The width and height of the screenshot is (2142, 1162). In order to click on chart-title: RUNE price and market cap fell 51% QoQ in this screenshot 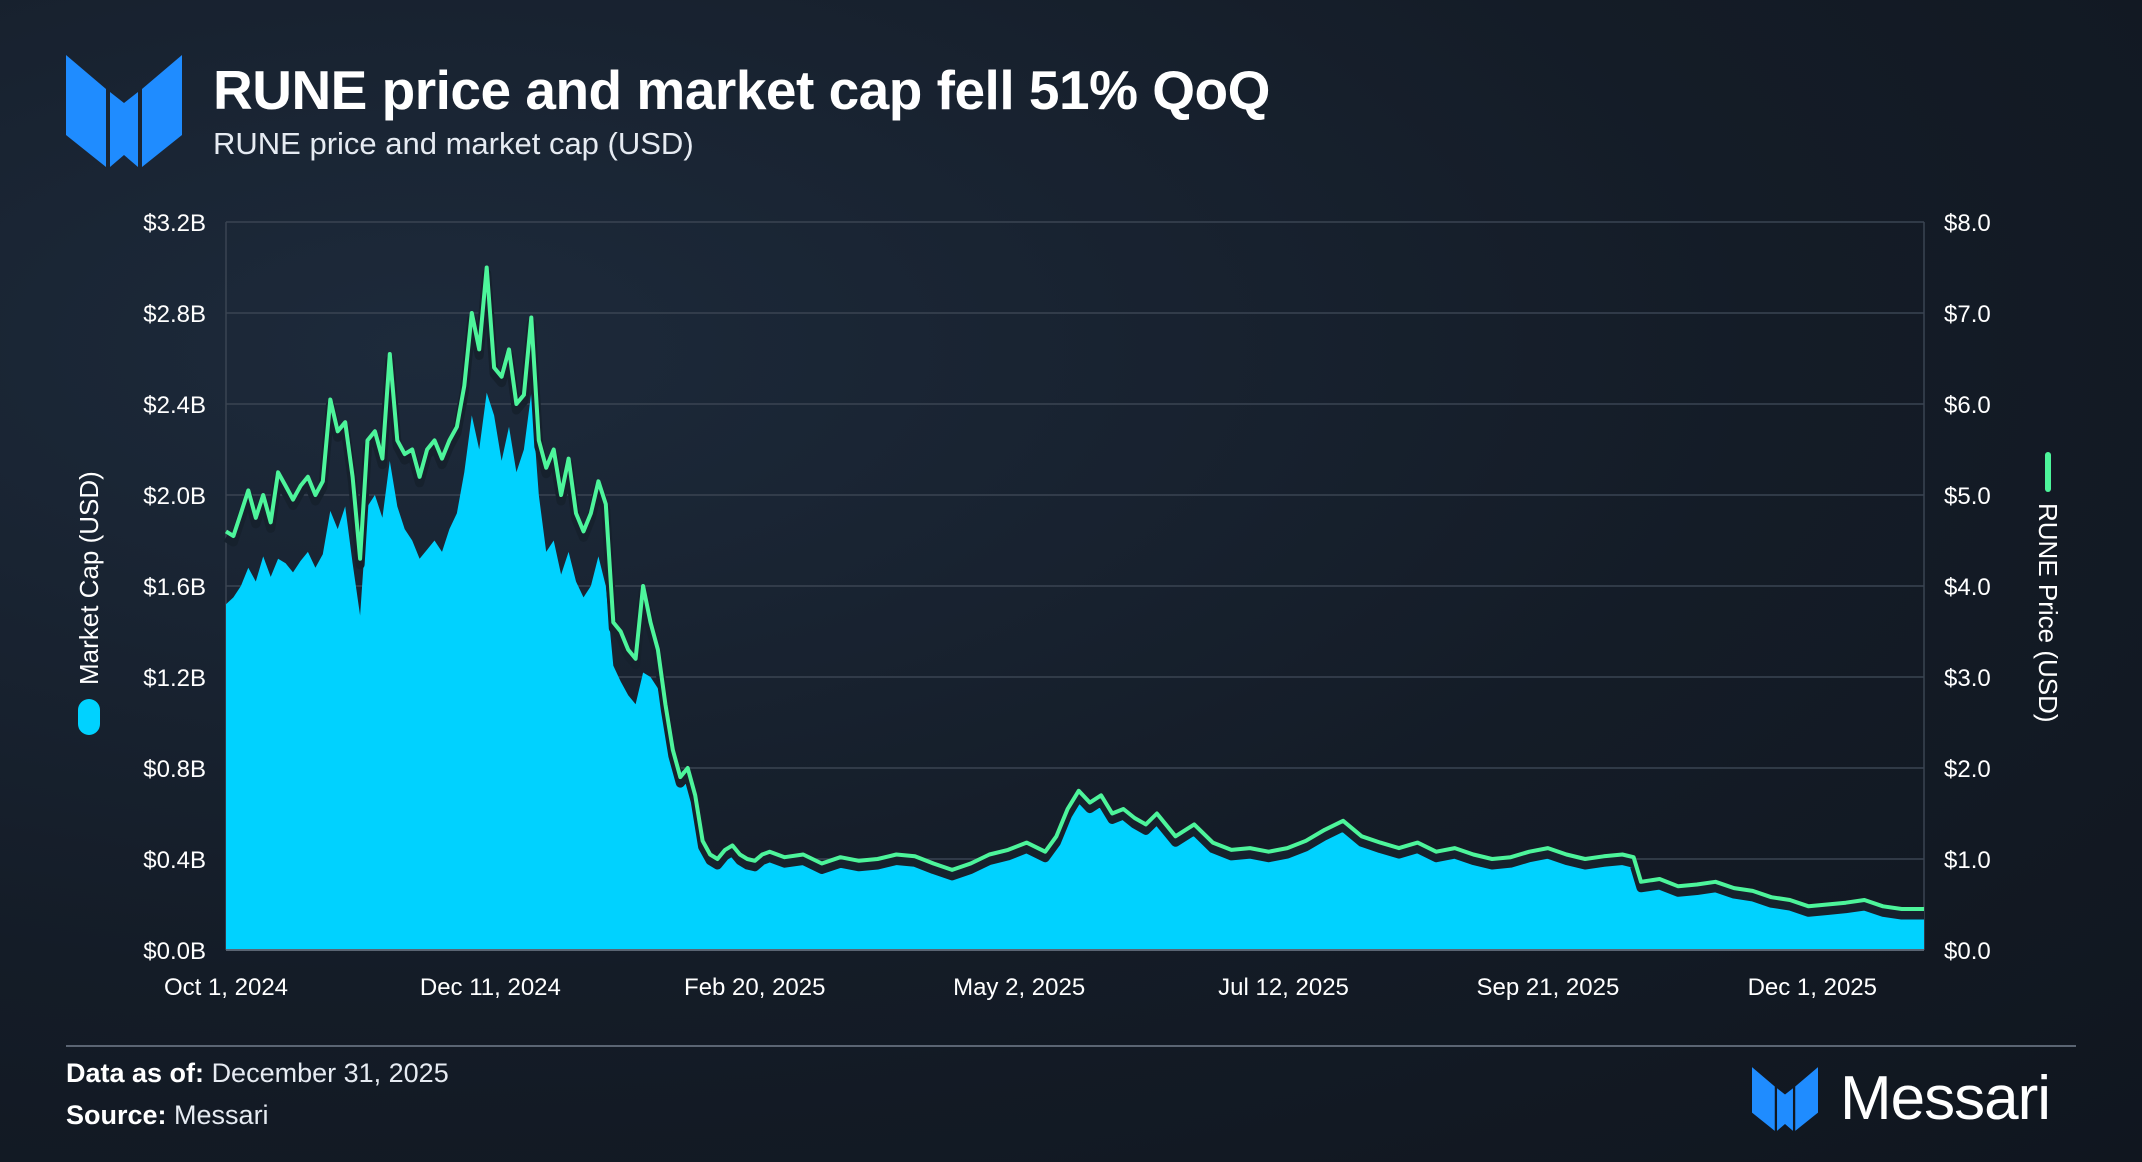, I will do `click(741, 90)`.